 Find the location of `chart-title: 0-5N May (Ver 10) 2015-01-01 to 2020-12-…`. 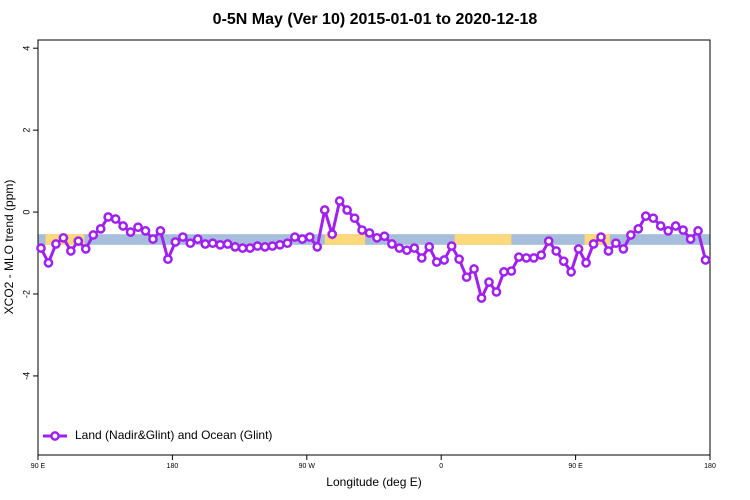

chart-title: 0-5N May (Ver 10) 2015-01-01 to 2020-12-… is located at coordinates (375, 19).